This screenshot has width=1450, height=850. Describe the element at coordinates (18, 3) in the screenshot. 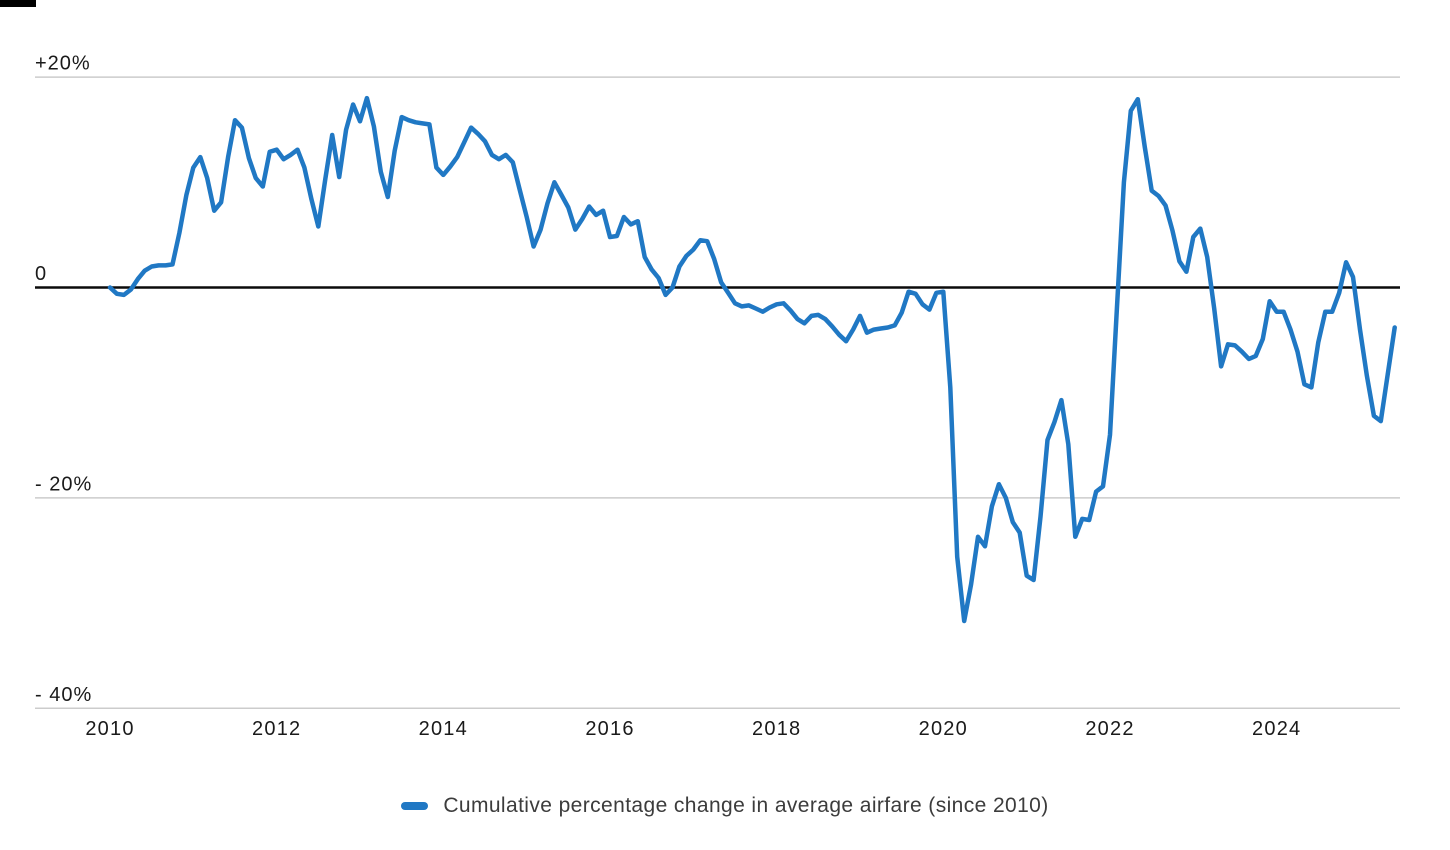

I see `top-left-corner-mark` at that location.